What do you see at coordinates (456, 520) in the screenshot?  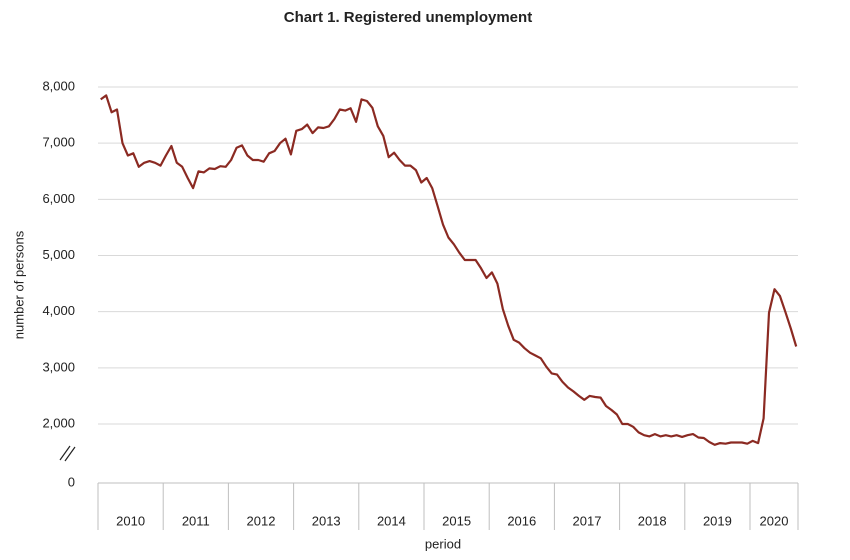 I see `x-tick-label: 2015` at bounding box center [456, 520].